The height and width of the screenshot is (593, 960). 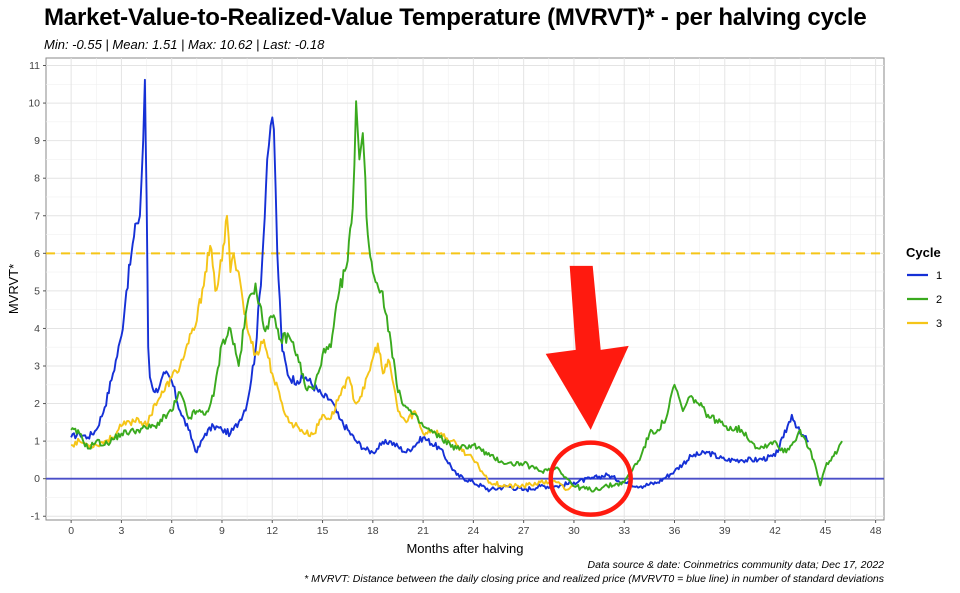 I want to click on y-axis-ticks: -1 0 1 2 3 4 5 6 7 8 9 10 11, so click(x=37, y=291).